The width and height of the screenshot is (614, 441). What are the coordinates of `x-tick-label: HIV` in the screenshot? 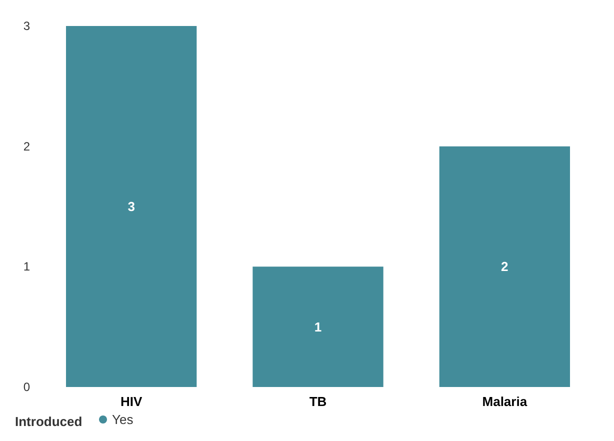 It's located at (131, 401).